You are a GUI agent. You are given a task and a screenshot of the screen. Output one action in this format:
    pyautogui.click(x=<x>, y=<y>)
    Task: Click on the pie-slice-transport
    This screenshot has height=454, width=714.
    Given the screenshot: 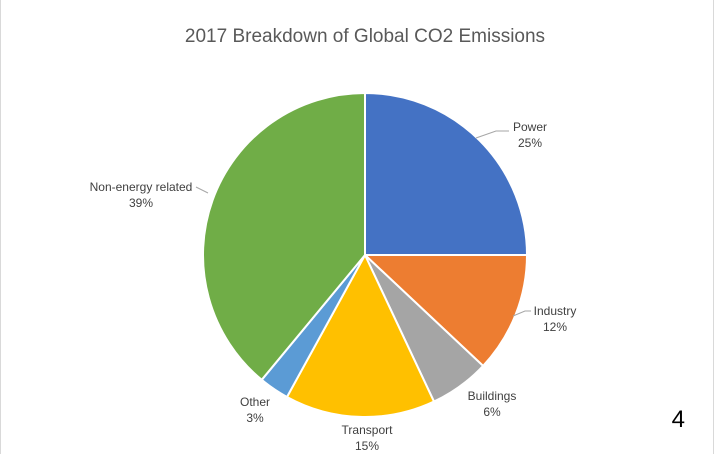 What is the action you would take?
    pyautogui.click(x=360, y=335)
    